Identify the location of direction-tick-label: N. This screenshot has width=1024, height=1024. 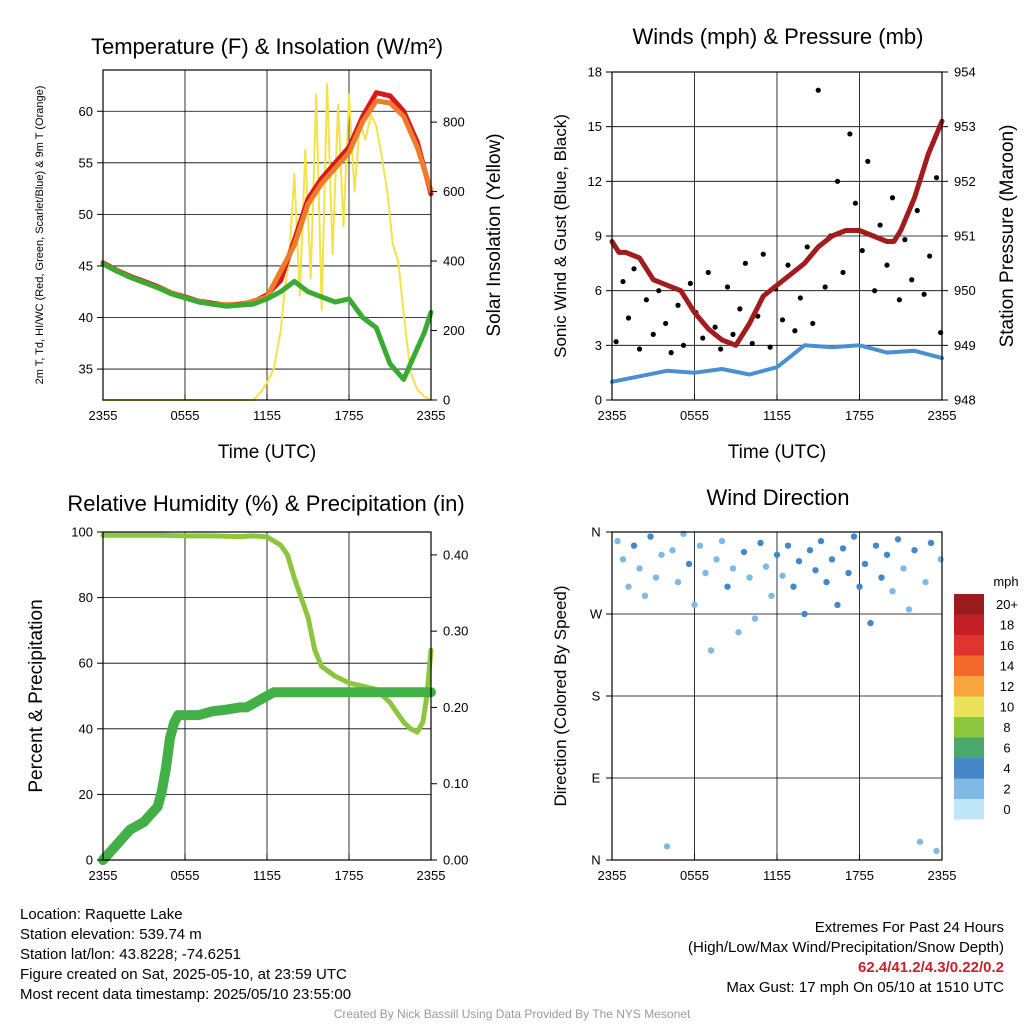
(595, 532).